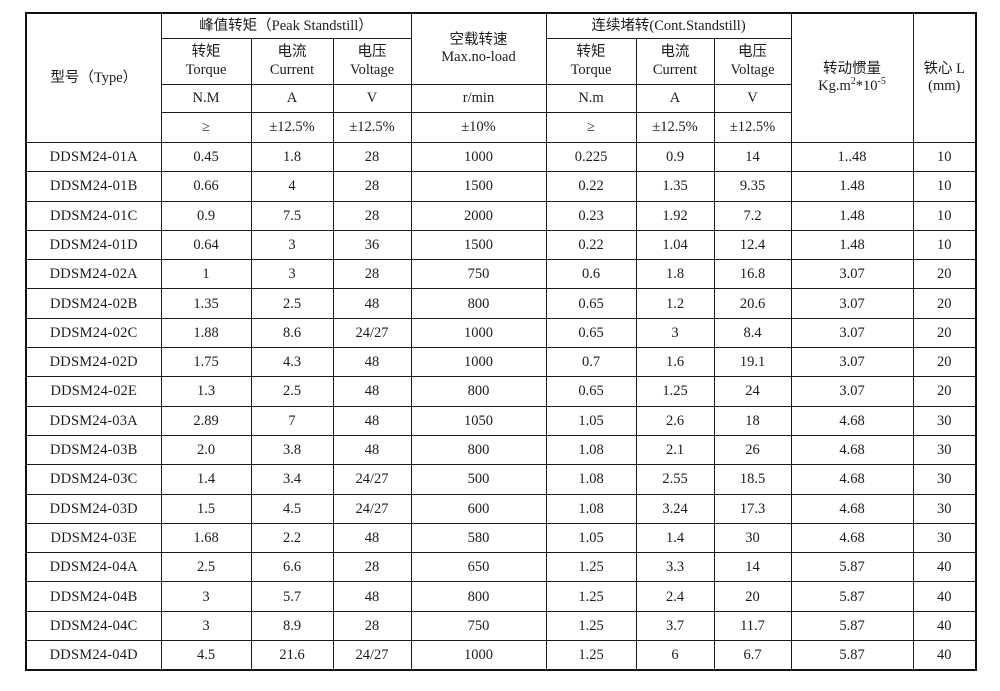 This screenshot has width=1000, height=691. I want to click on value-cell: 1.75, so click(206, 362).